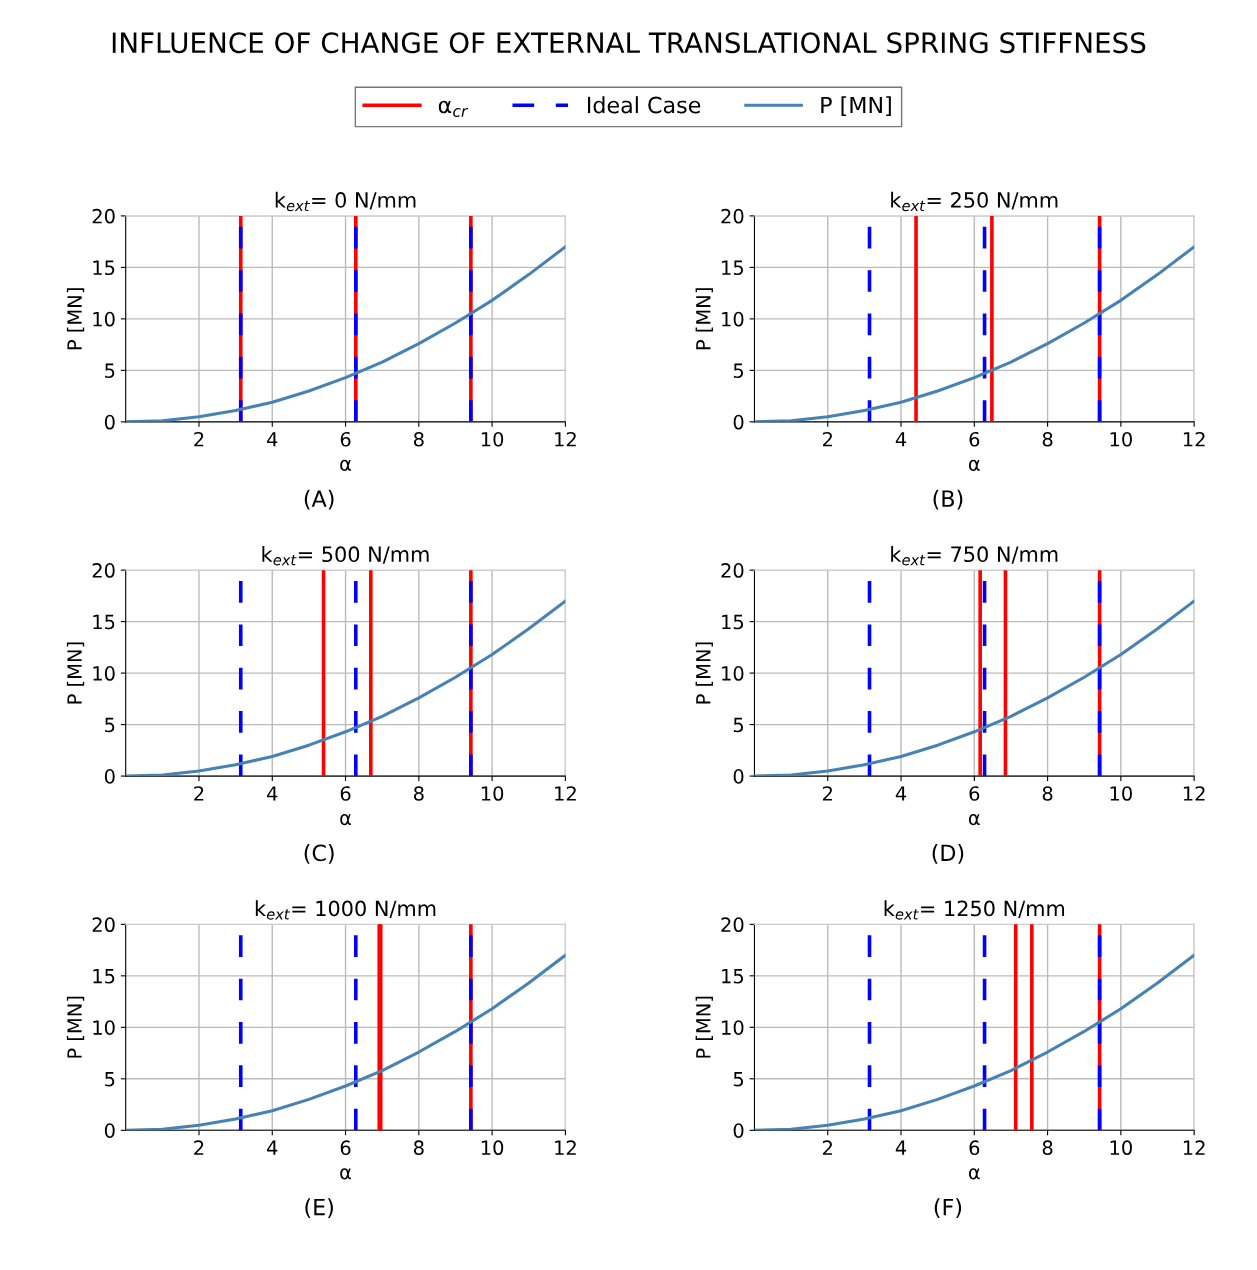 The height and width of the screenshot is (1270, 1257). What do you see at coordinates (345, 910) in the screenshot?
I see `chart-title: k$_{ext}$= 1000 N/mm` at bounding box center [345, 910].